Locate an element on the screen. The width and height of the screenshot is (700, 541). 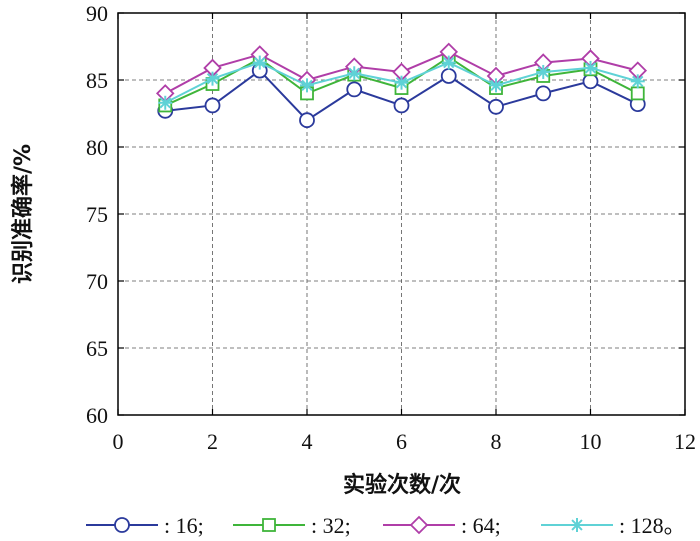
y-tick-label: 65 is located at coordinates (97, 348).